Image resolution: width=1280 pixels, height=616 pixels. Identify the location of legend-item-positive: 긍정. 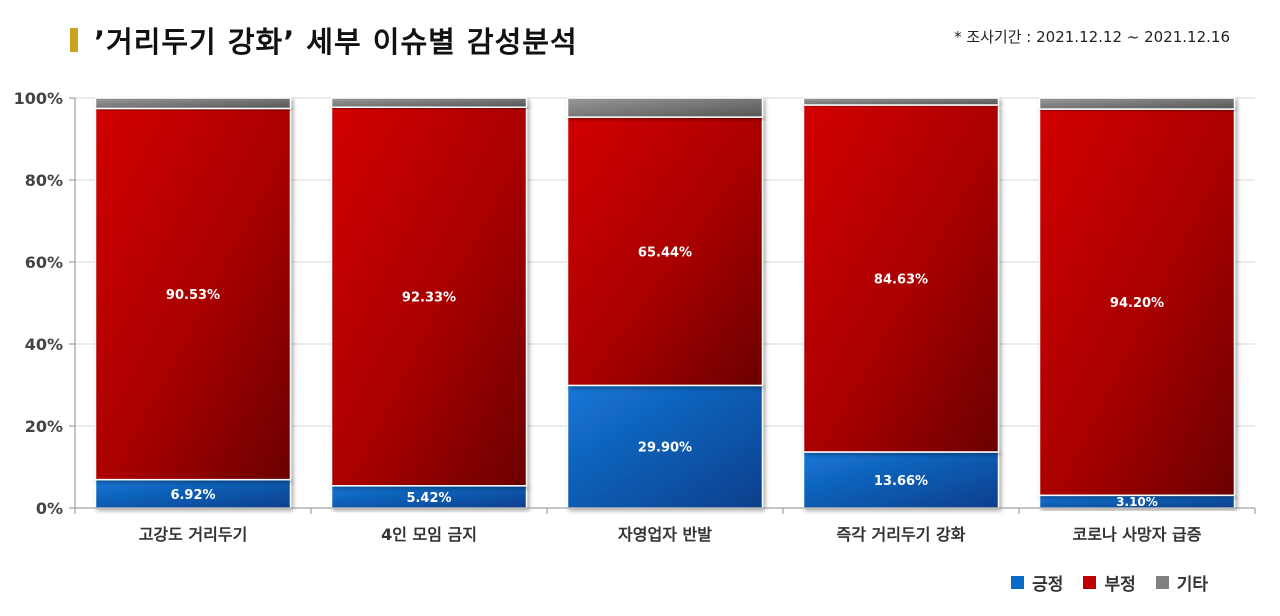
(1037, 582).